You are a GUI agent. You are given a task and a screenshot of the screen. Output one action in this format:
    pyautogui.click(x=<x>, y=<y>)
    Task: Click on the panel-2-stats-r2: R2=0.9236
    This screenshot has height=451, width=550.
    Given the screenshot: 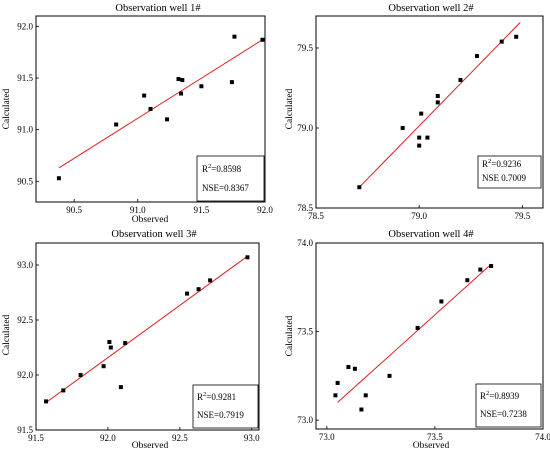 What is the action you would take?
    pyautogui.click(x=502, y=163)
    